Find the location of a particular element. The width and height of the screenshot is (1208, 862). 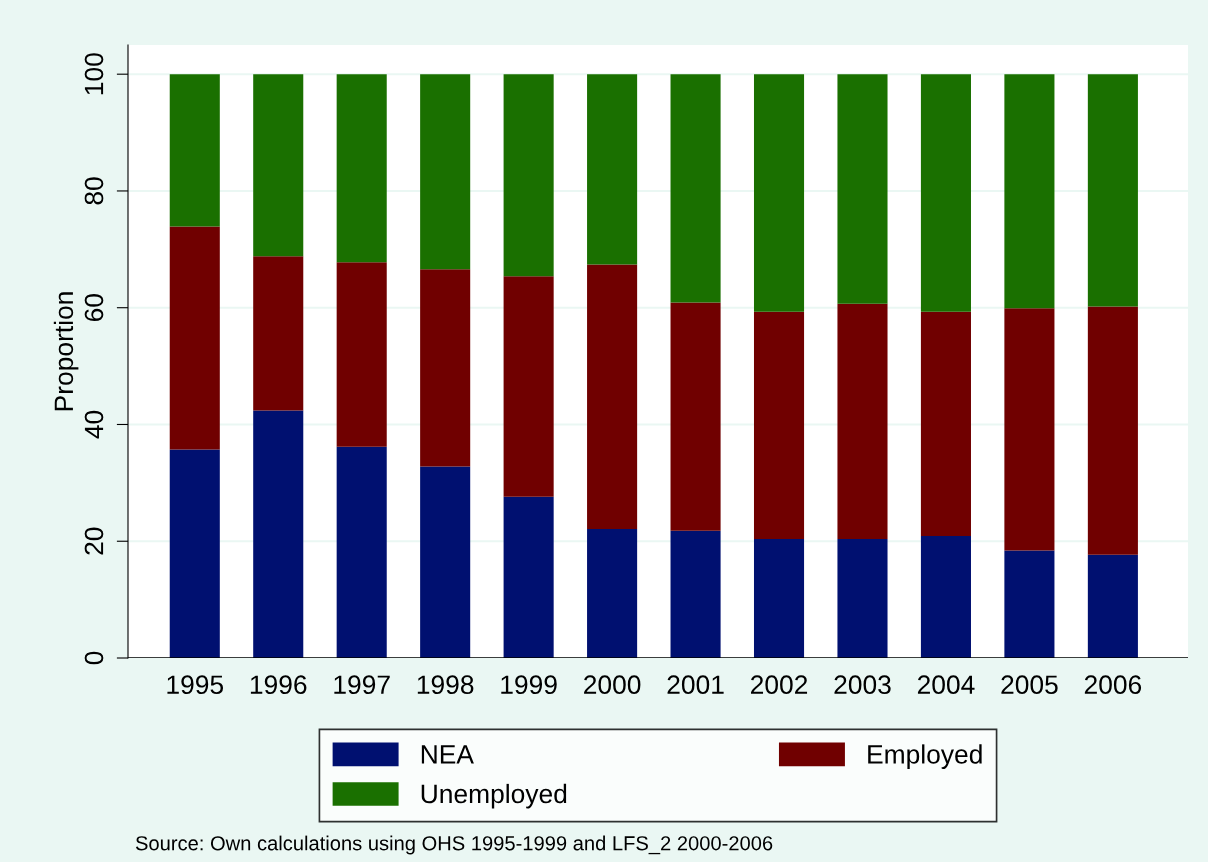

y-tick-label: 0 is located at coordinates (94, 658).